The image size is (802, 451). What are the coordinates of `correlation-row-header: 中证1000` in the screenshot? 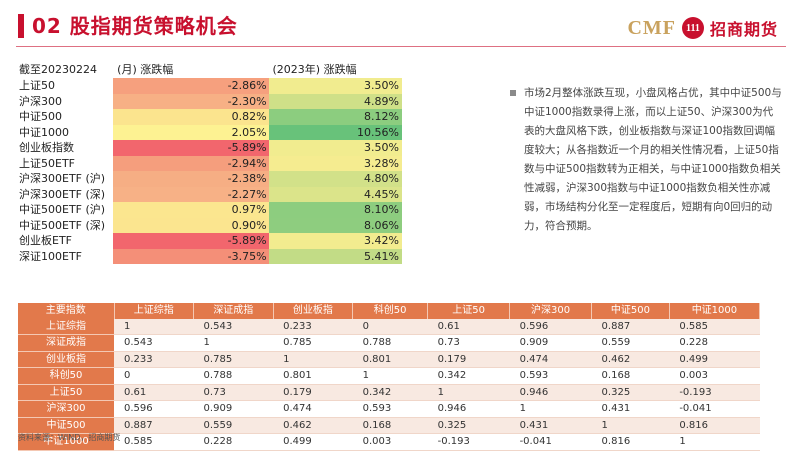 It's located at (66, 442).